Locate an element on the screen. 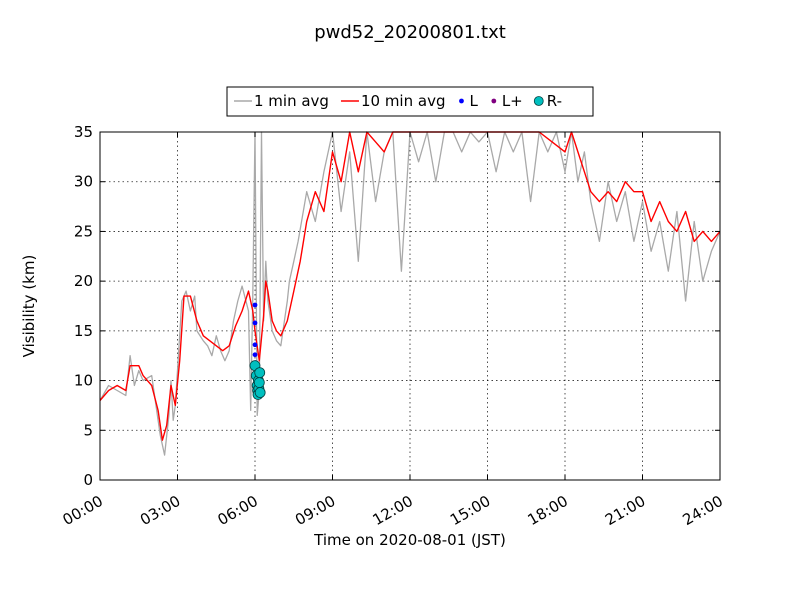  legend-label: 10 min avg is located at coordinates (403, 101).